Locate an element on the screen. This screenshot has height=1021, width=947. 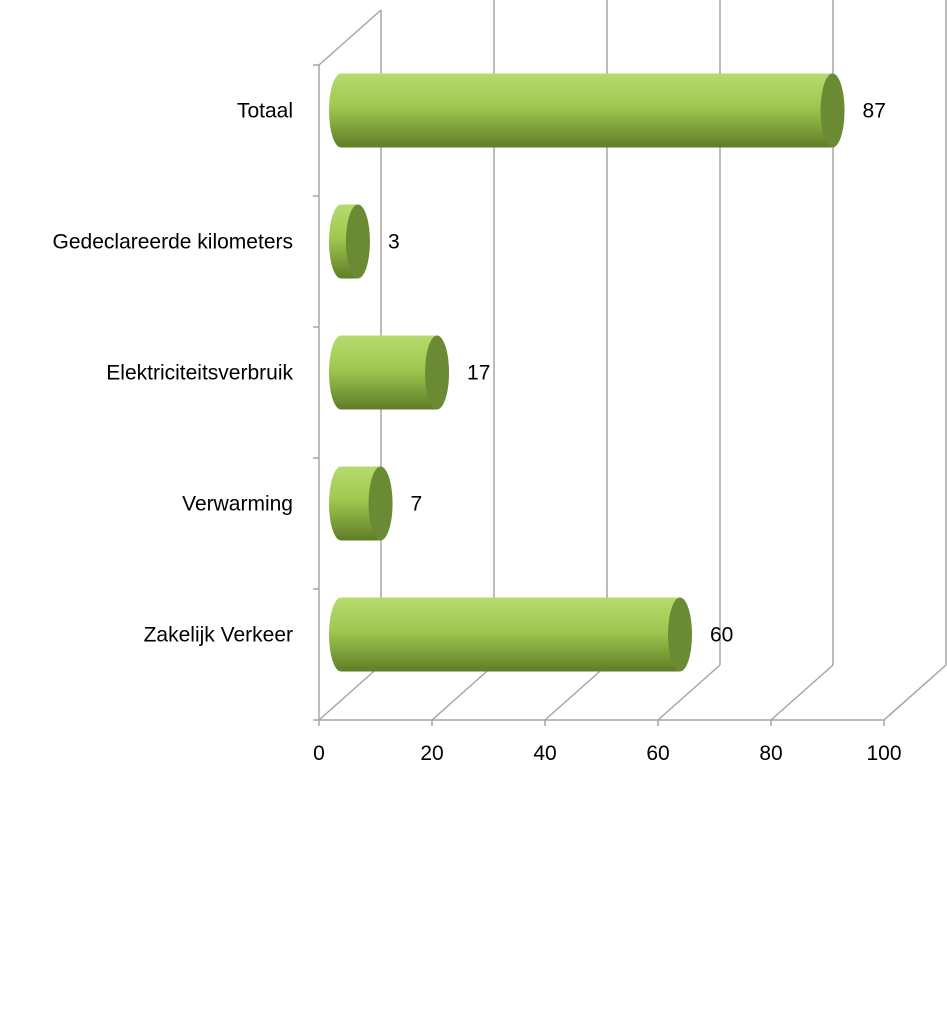
data-label: 7 is located at coordinates (417, 504).